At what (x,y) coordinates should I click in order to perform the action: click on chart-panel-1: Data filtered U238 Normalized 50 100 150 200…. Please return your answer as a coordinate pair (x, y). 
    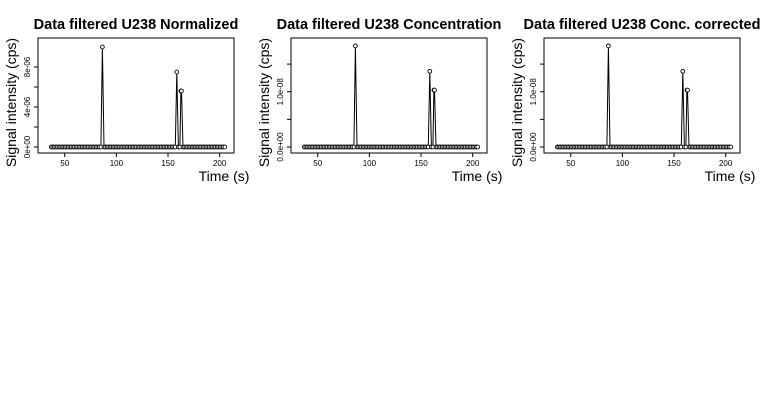
    Looking at the image, I should click on (126, 100).